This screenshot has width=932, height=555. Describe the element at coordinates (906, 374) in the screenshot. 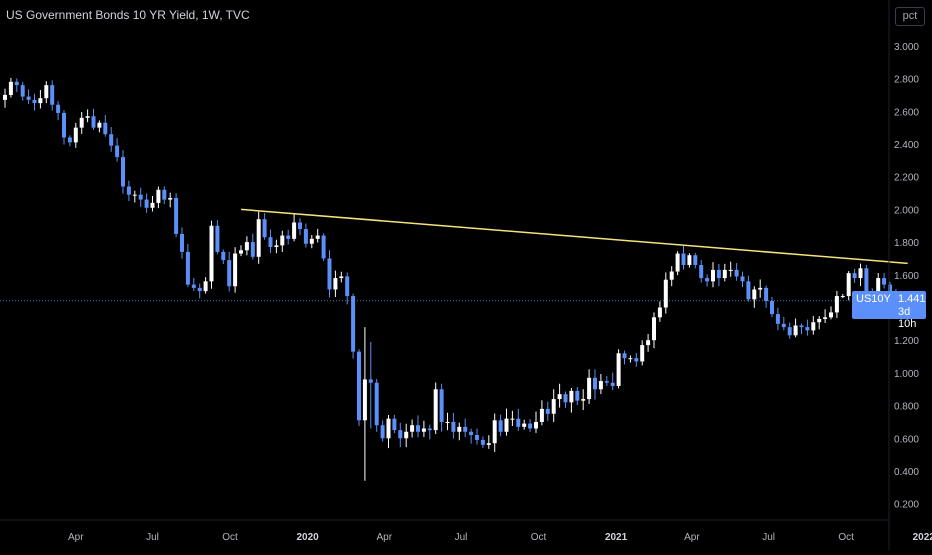

I see `price-tick-label: 1.000` at that location.